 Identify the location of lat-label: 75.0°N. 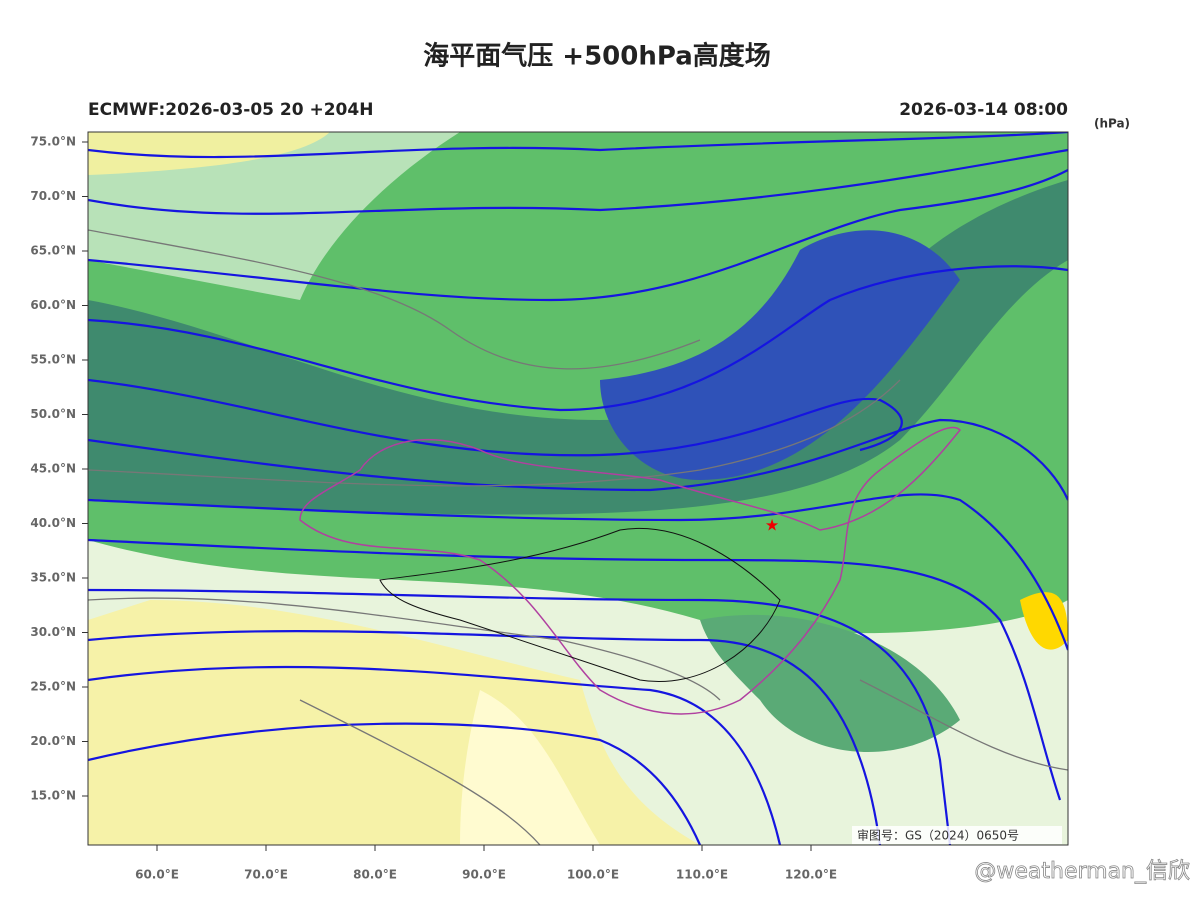
(53, 142).